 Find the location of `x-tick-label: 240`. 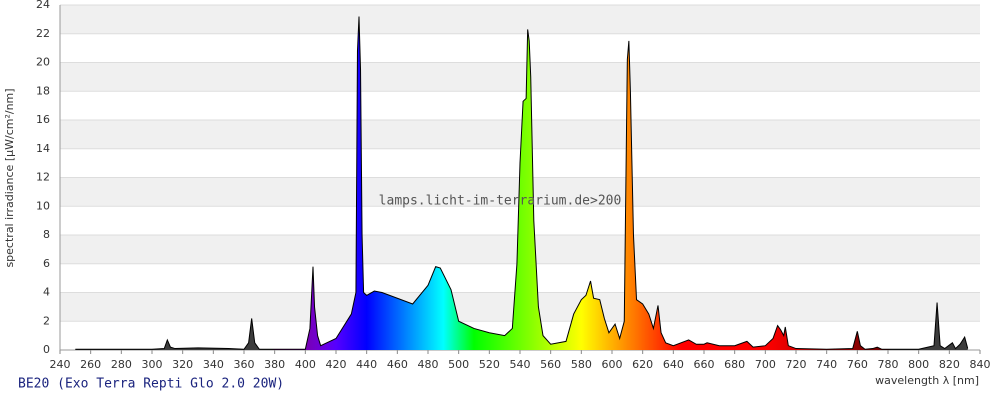

x-tick-label: 240 is located at coordinates (60, 364).